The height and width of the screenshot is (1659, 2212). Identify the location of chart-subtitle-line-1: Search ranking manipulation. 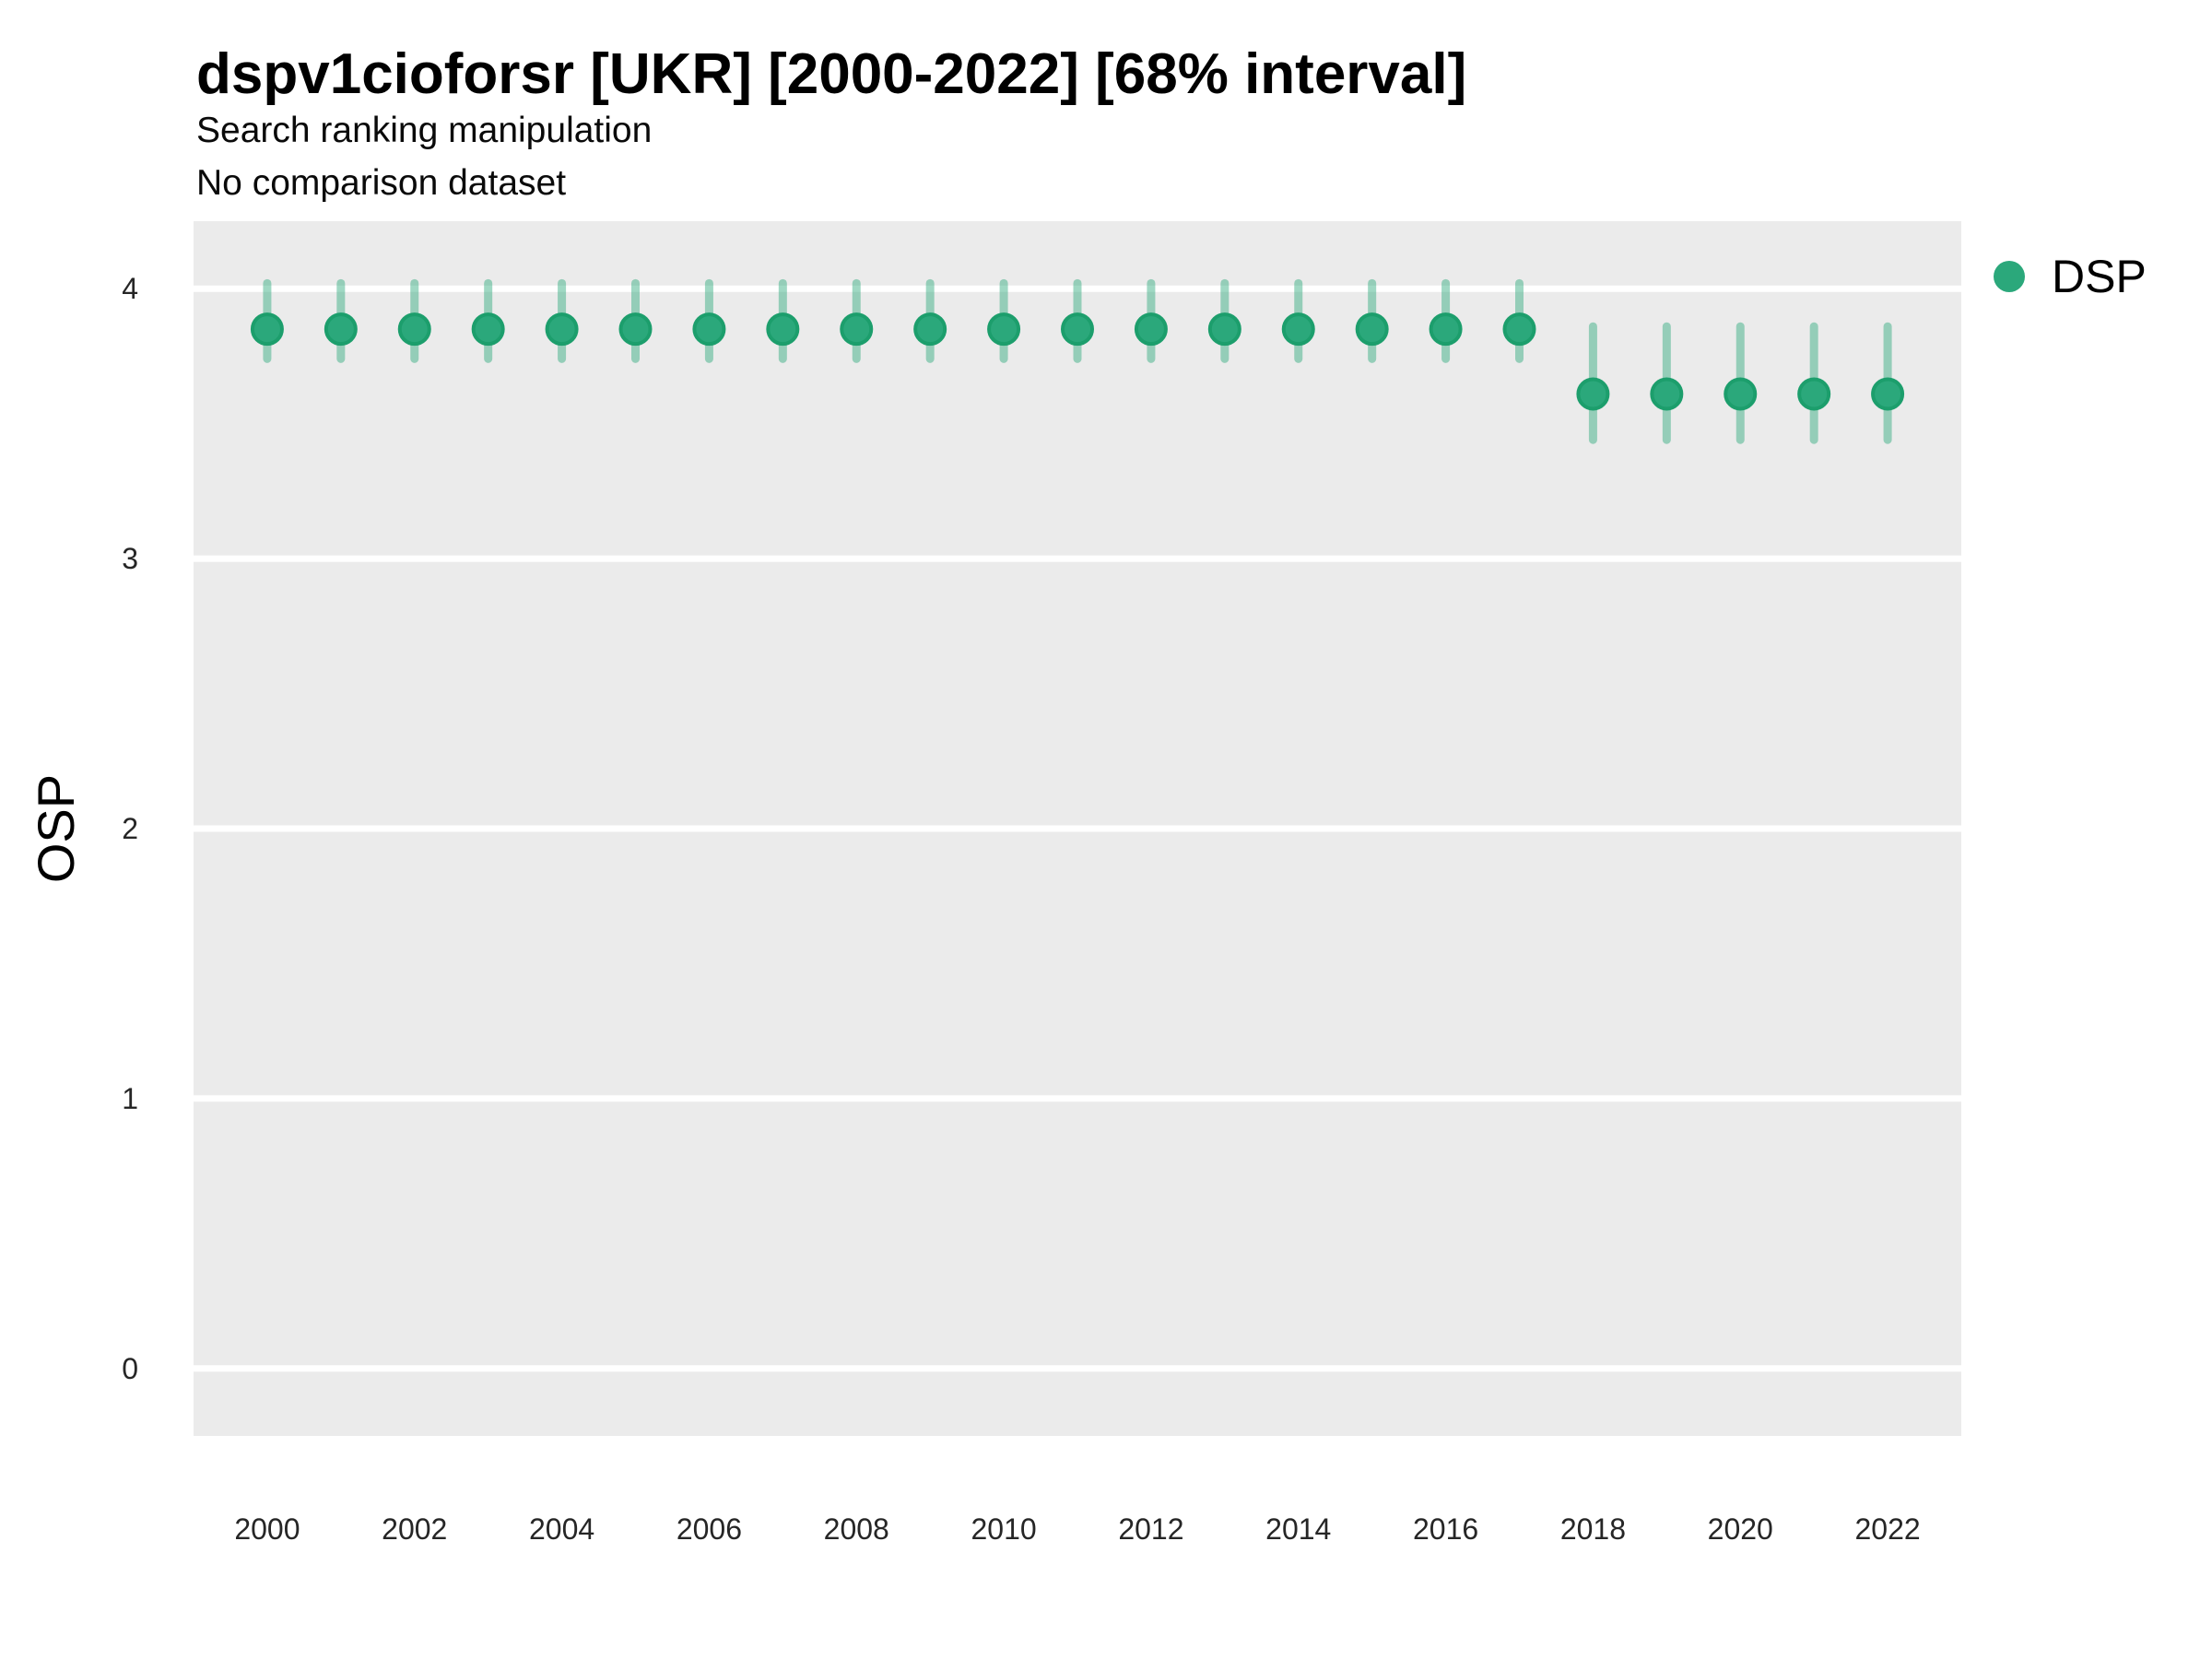
(424, 130).